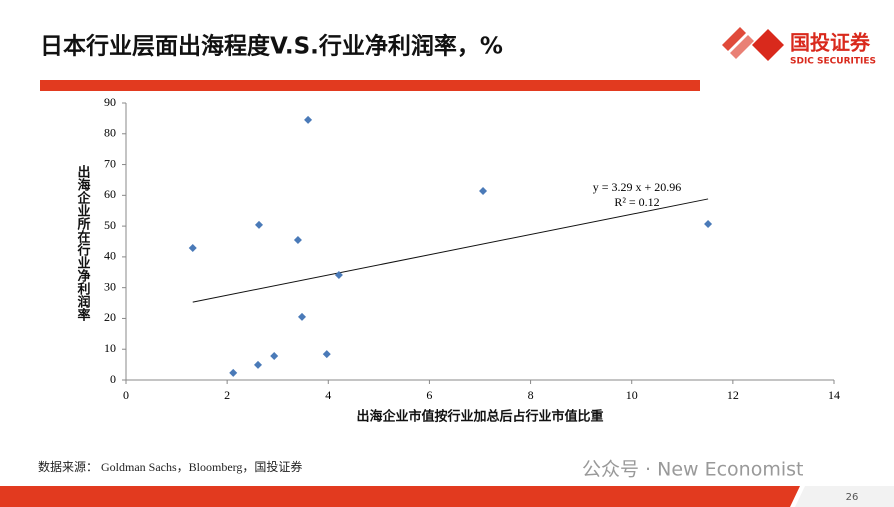  I want to click on x-tick-label: 4, so click(328, 395).